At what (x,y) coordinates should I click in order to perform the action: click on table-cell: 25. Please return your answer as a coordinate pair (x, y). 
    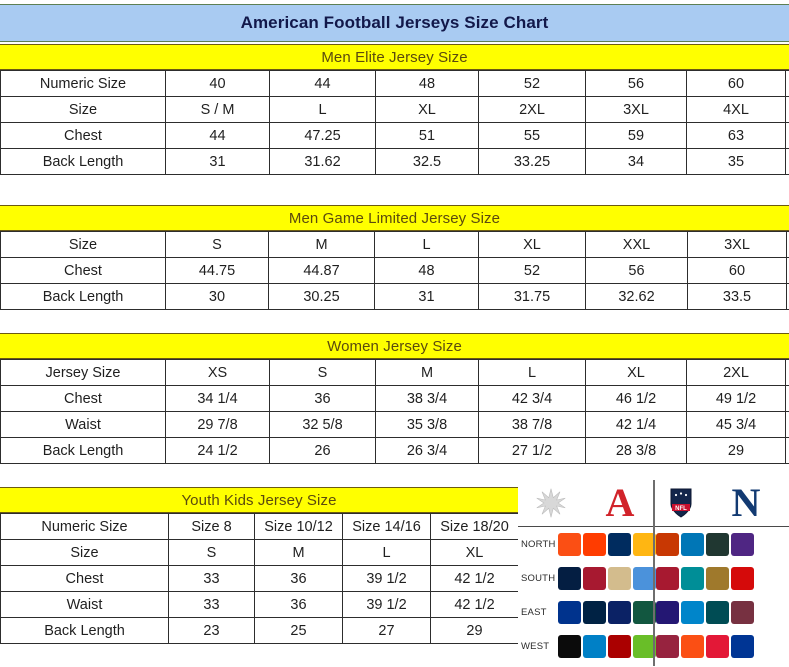
    Looking at the image, I should click on (298, 630).